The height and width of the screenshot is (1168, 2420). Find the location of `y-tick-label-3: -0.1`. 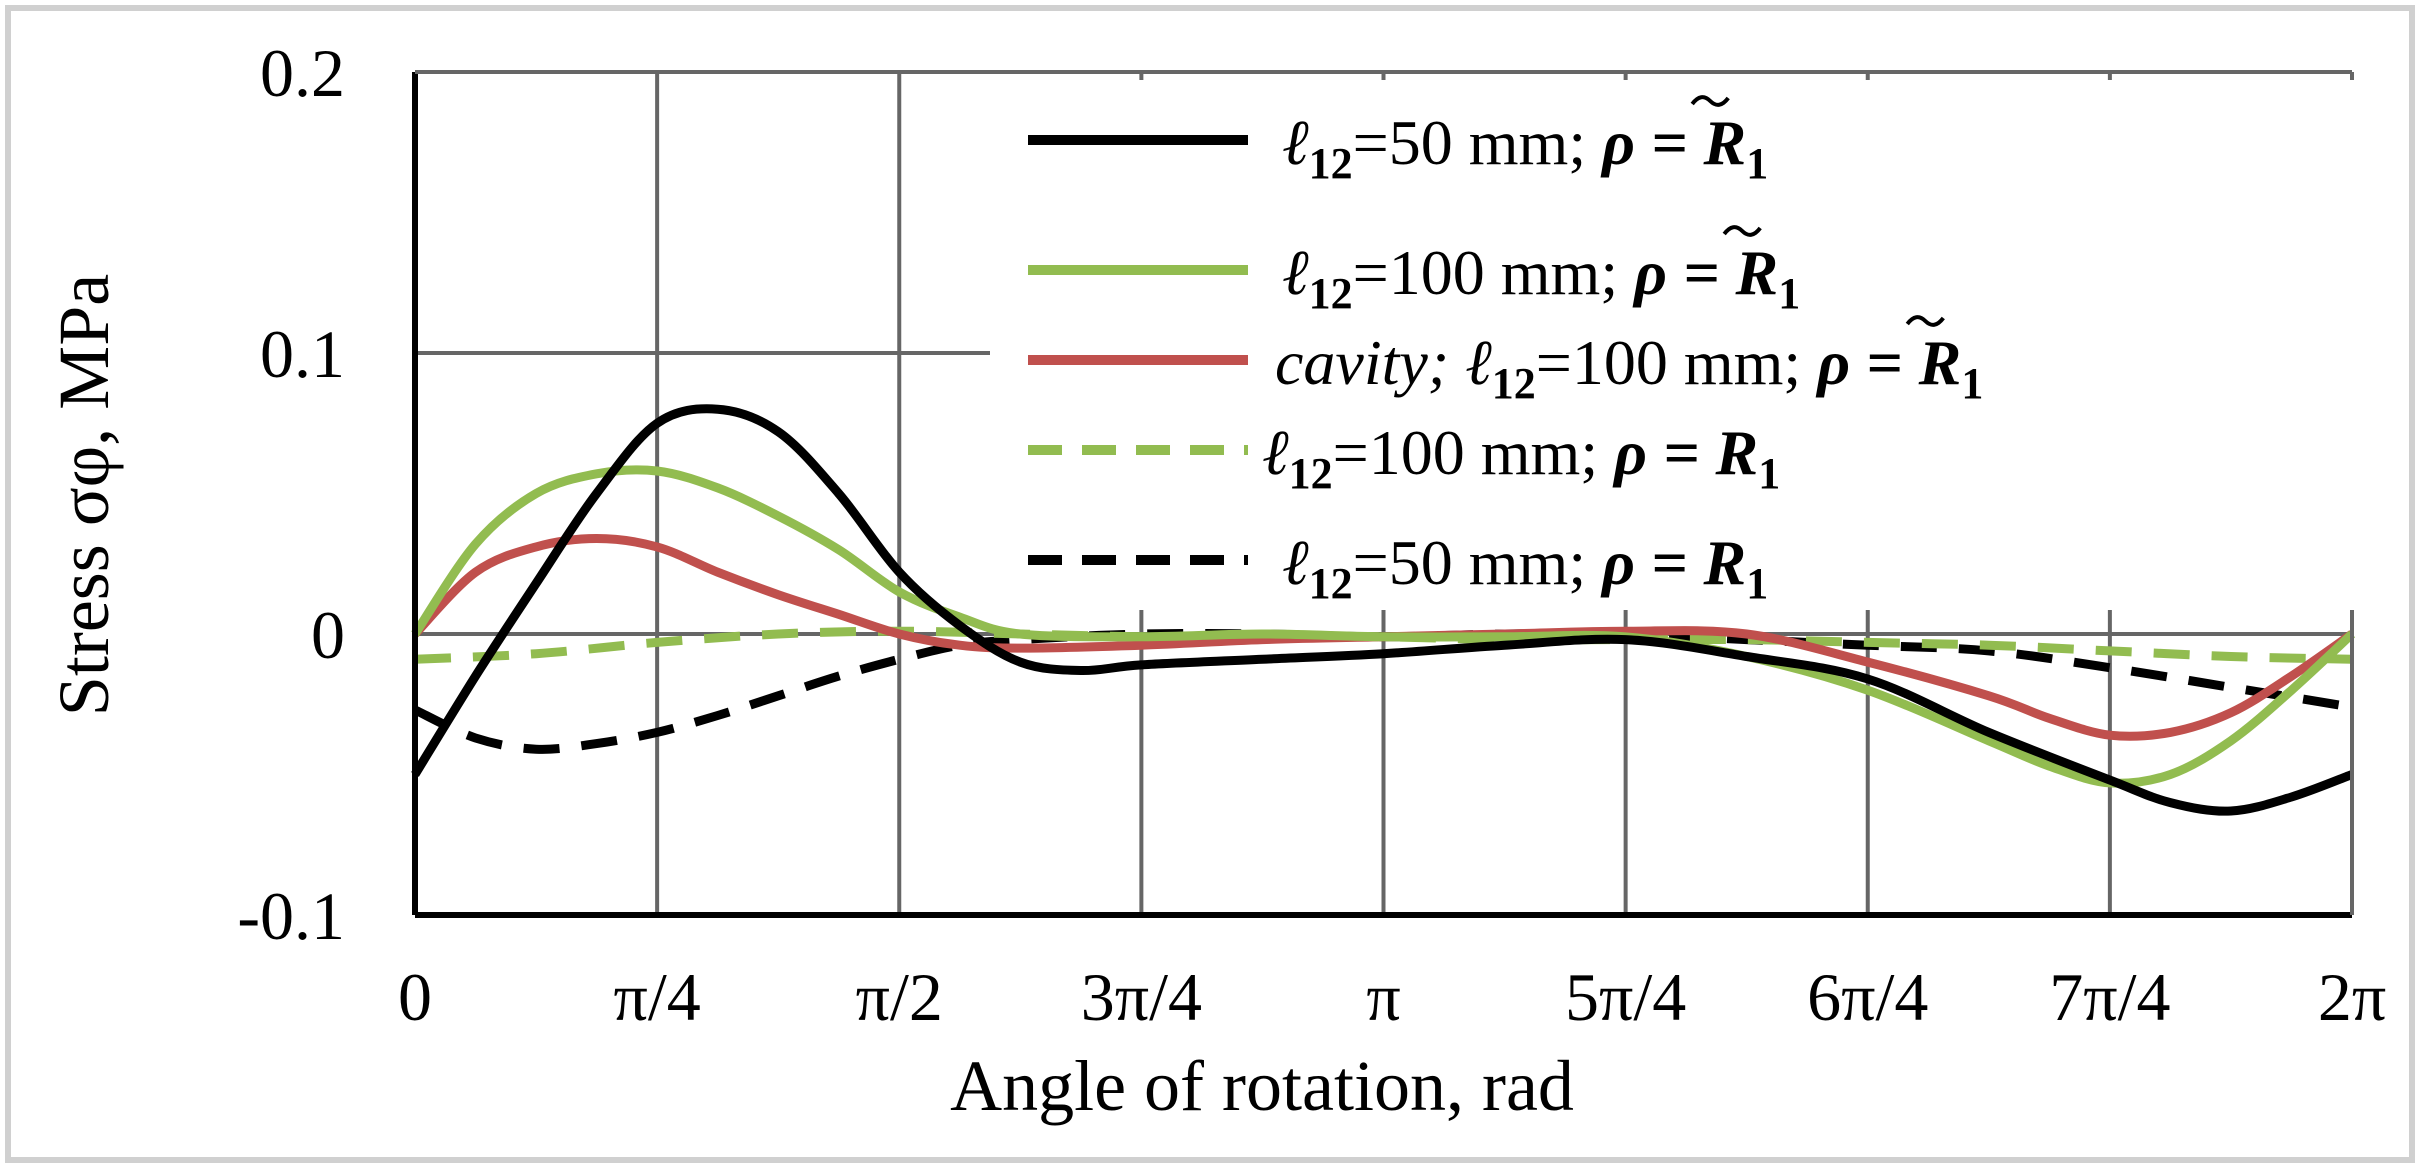

y-tick-label-3: -0.1 is located at coordinates (291, 916).